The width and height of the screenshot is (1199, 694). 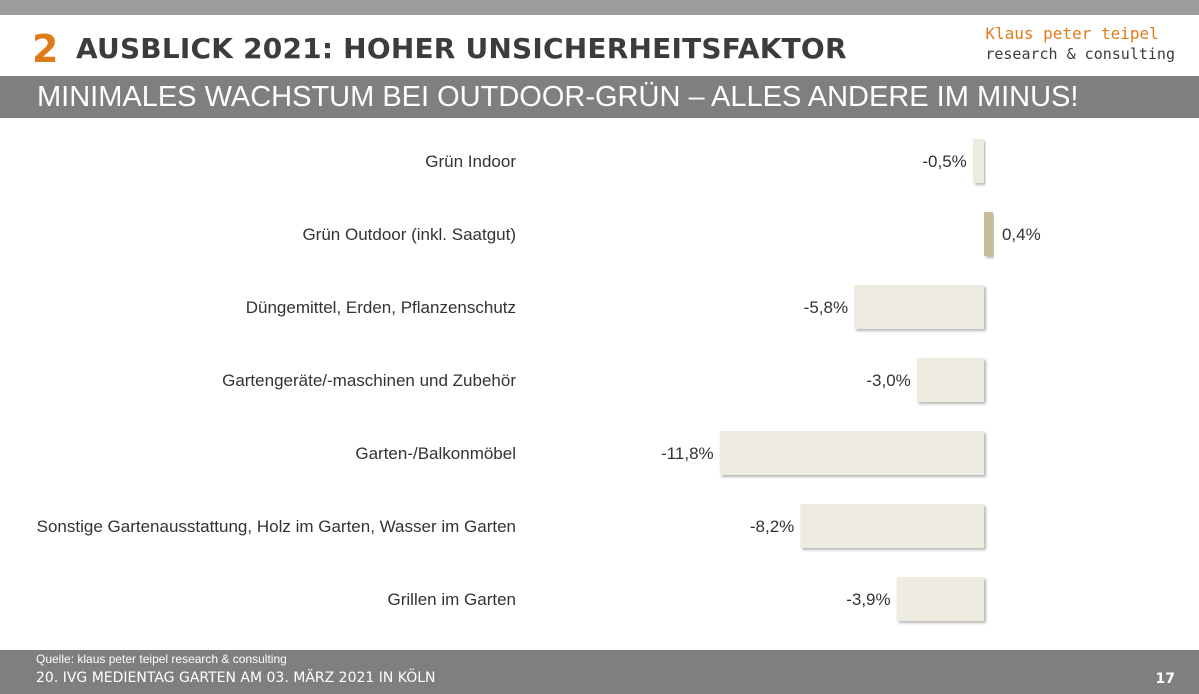 What do you see at coordinates (1080, 44) in the screenshot?
I see `brand-logo: Klaus peter teipel research & consulting` at bounding box center [1080, 44].